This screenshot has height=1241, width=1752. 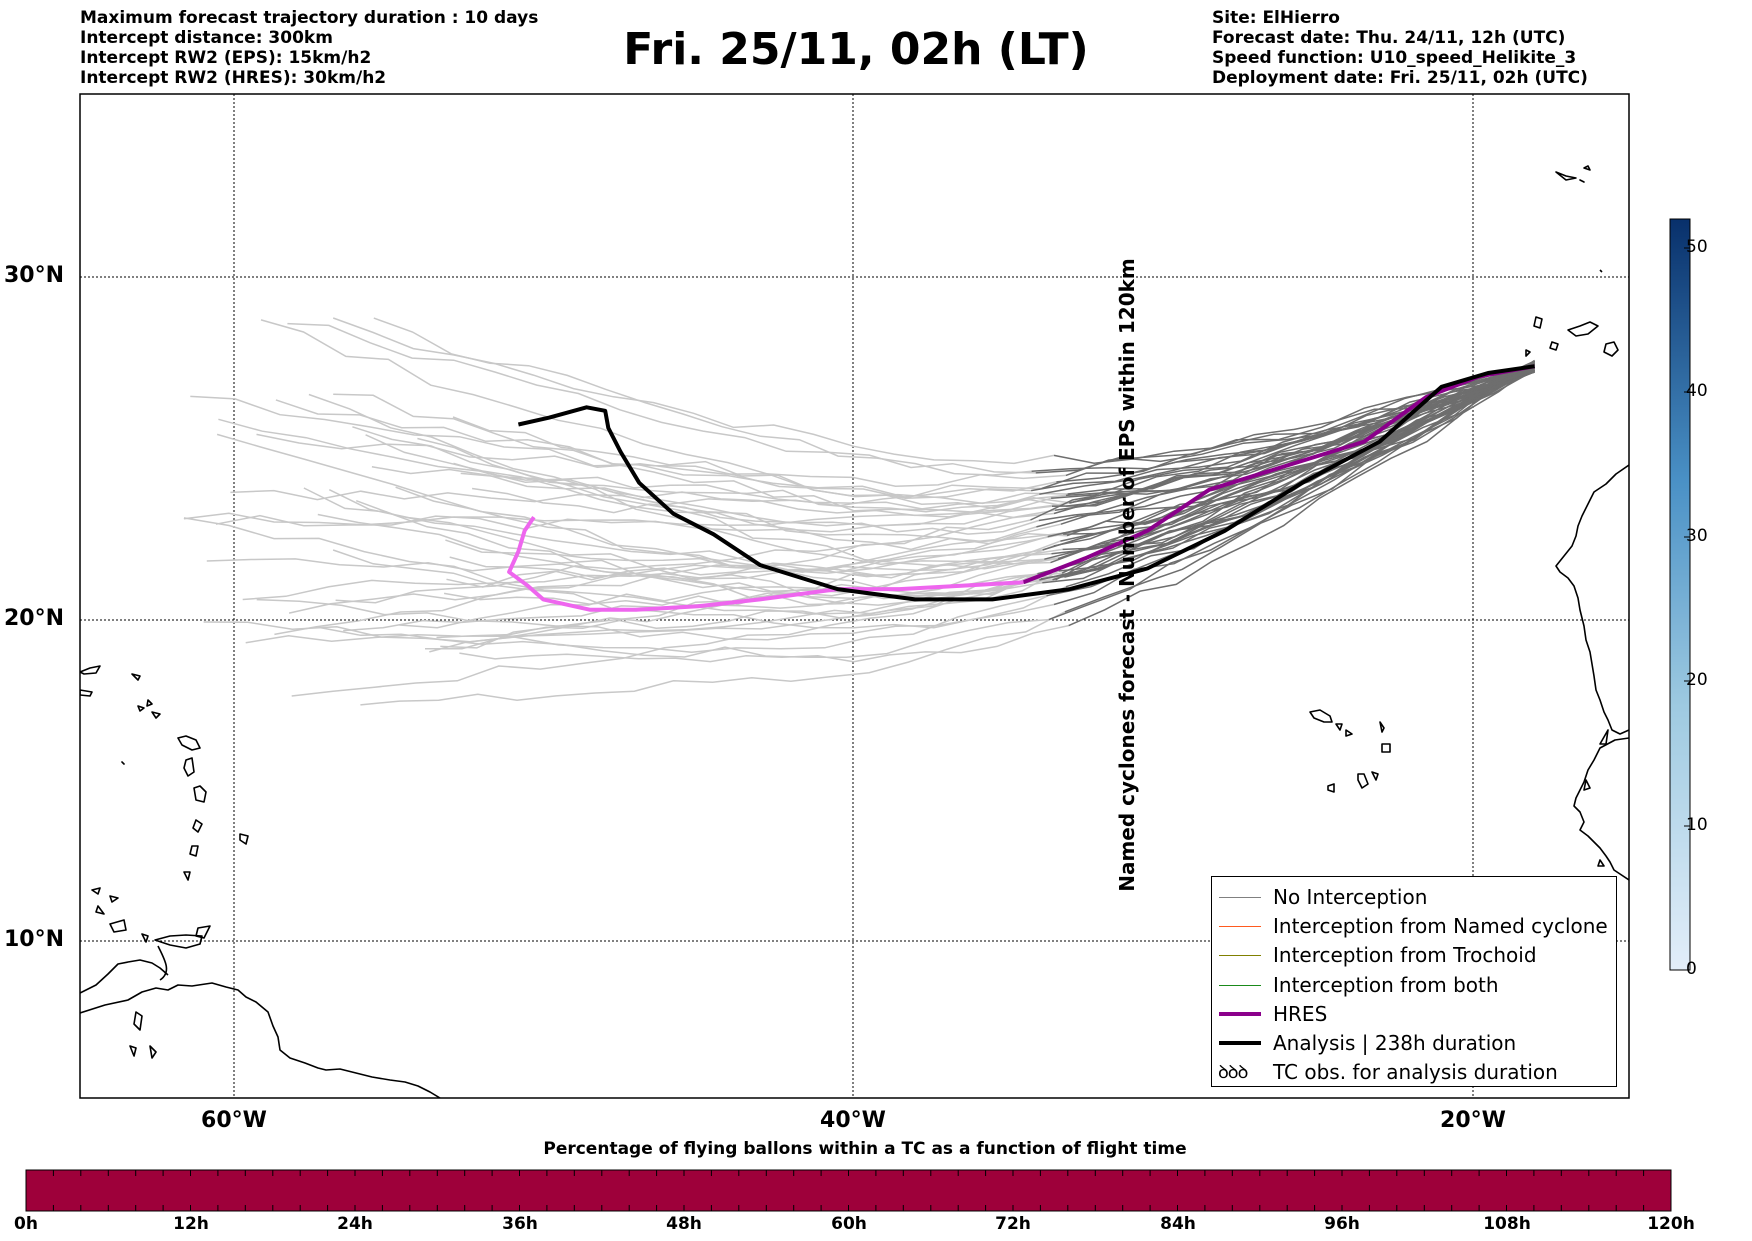 What do you see at coordinates (1405, 955) in the screenshot?
I see `legend-label: Interception from Trochoid` at bounding box center [1405, 955].